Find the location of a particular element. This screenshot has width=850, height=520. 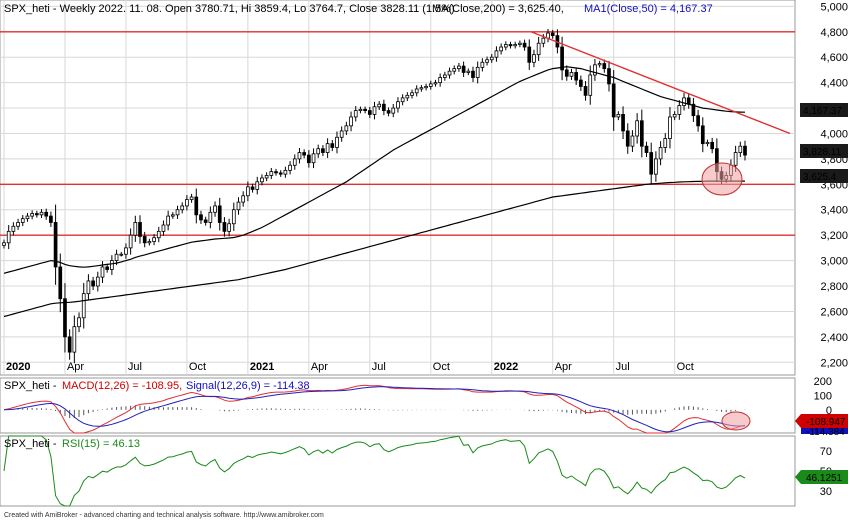

price-label-ma200: 3,625.4 is located at coordinates (824, 176).